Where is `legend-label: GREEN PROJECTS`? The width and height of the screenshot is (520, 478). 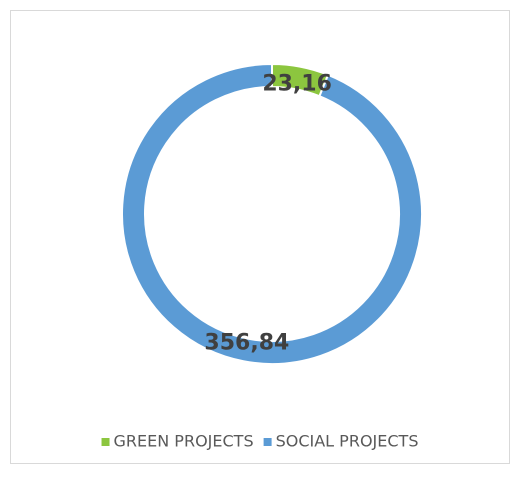
legend-label: GREEN PROJECTS is located at coordinates (184, 441).